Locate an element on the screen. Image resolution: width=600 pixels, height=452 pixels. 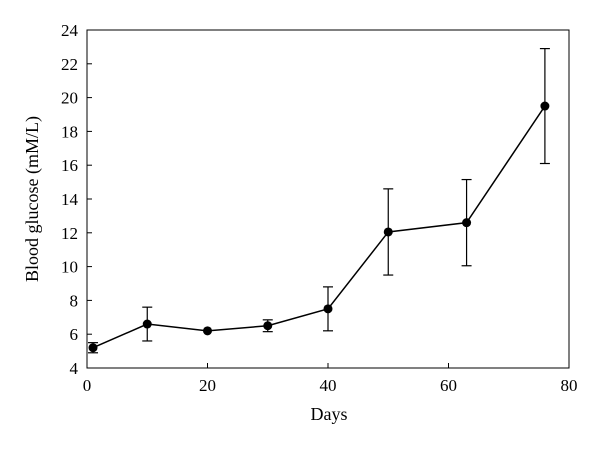
y-tick-label-0: 4 is located at coordinates (74, 368).